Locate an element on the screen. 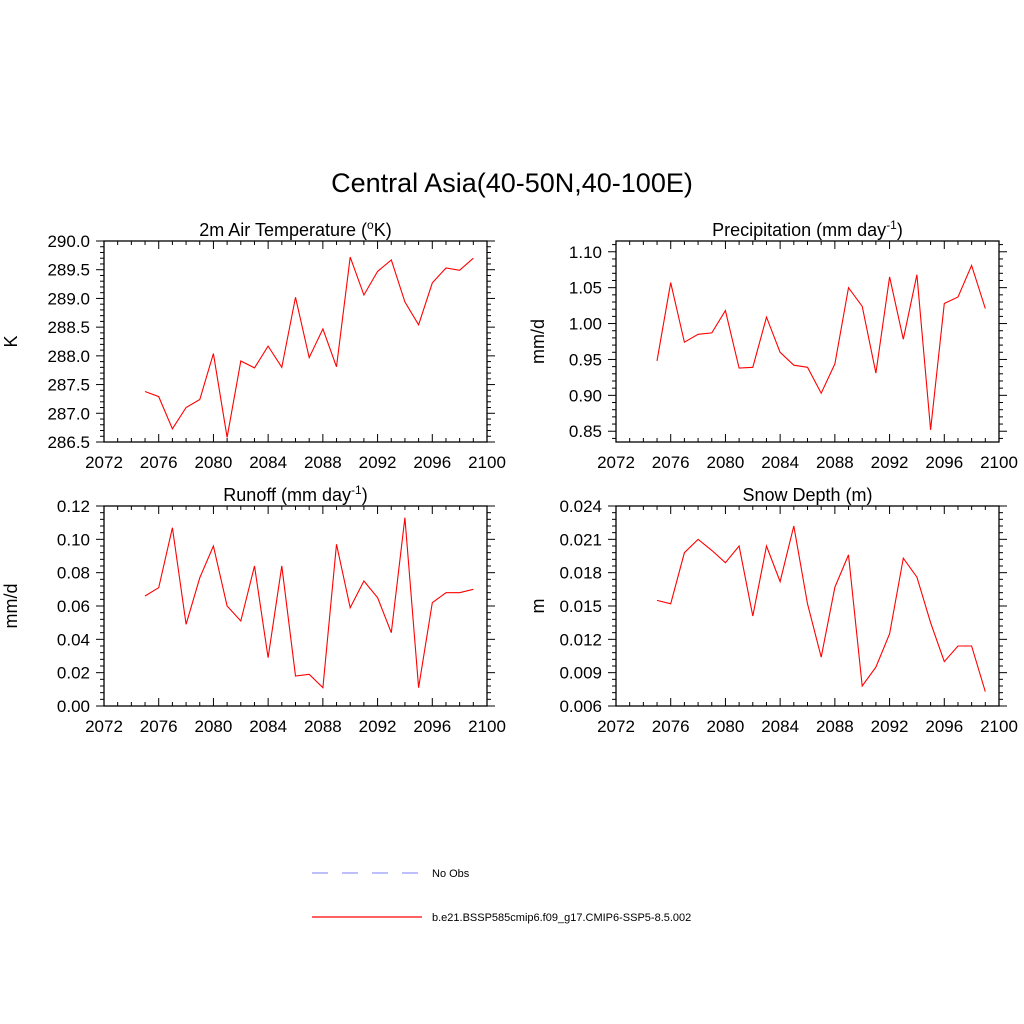  y-tick-label: 0.90 is located at coordinates (585, 395).